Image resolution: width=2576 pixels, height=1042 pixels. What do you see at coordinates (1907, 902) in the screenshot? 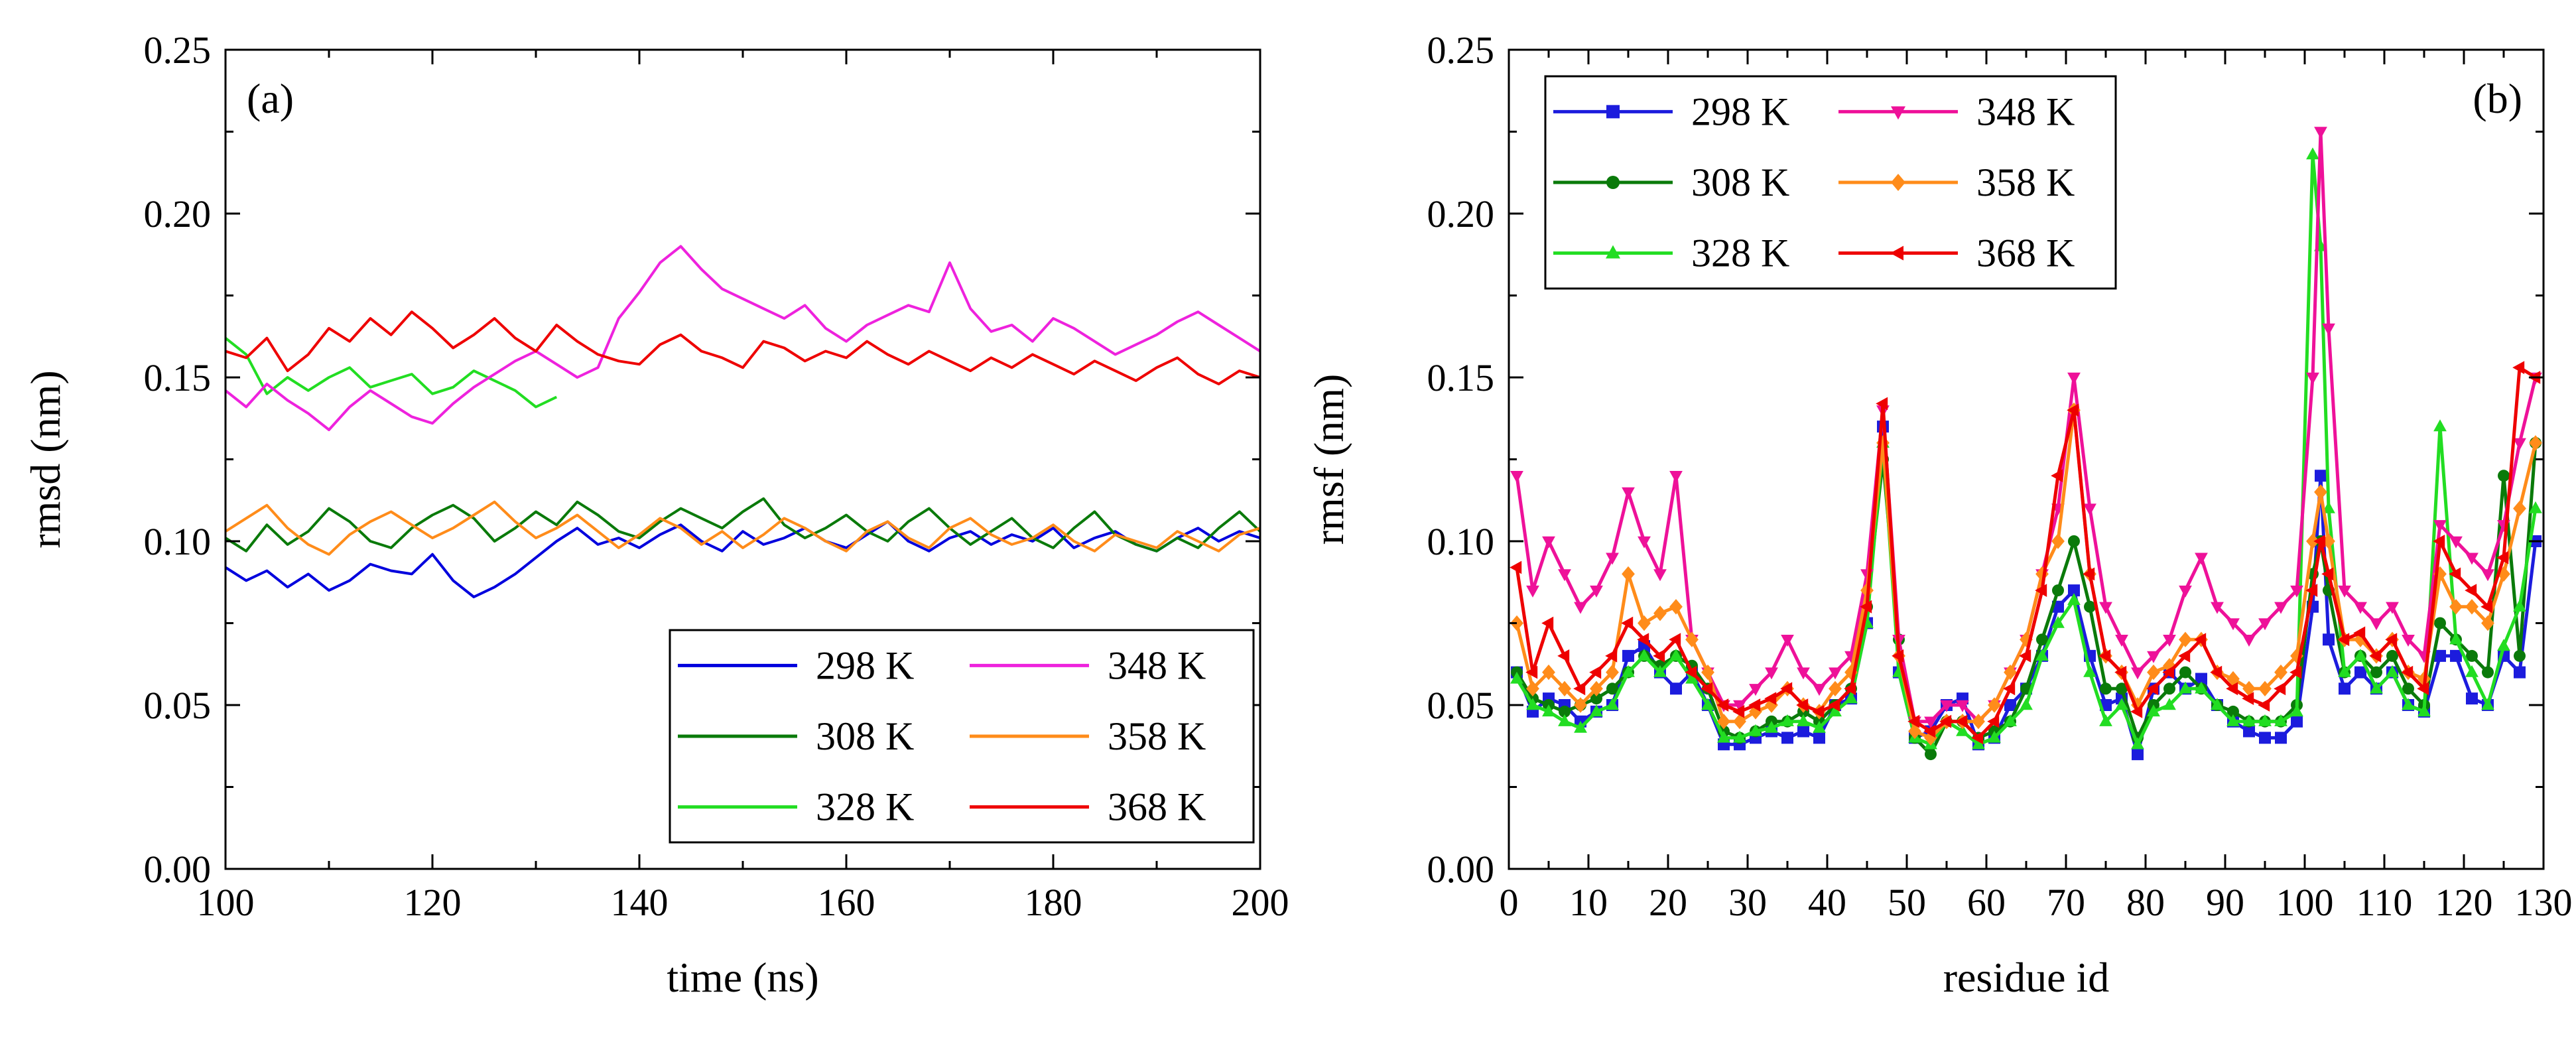
I see `panel-b-x-tick-label: 50` at bounding box center [1907, 902].